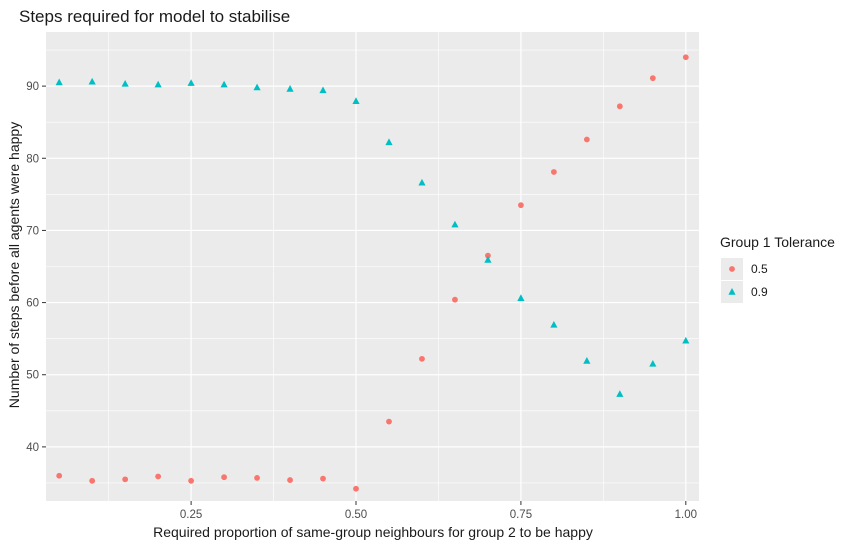  What do you see at coordinates (356, 515) in the screenshot?
I see `x-tick-label: 0.50` at bounding box center [356, 515].